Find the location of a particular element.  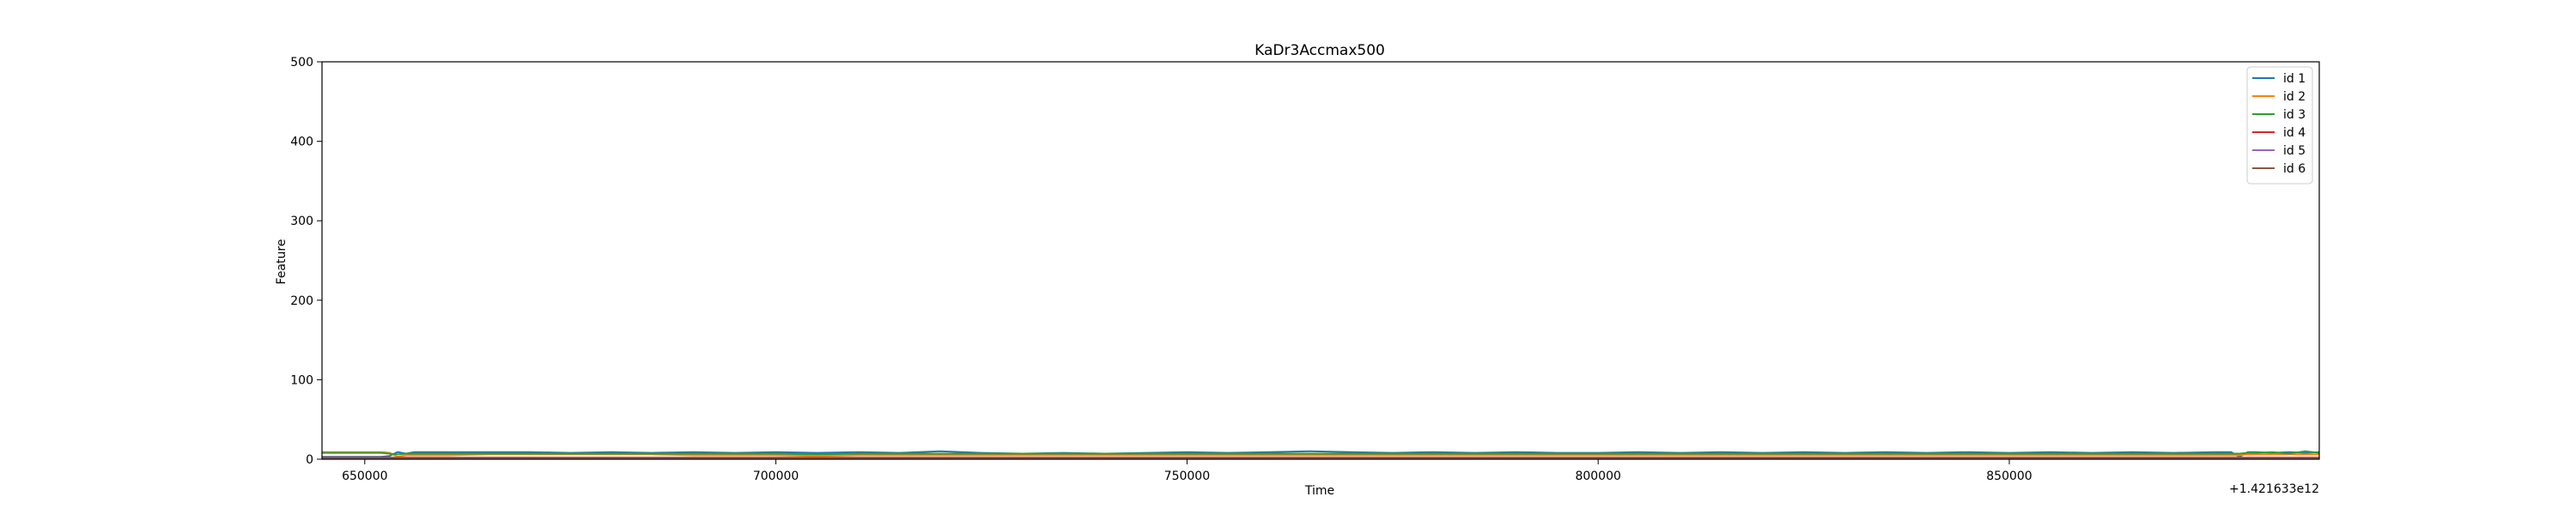

legend-label: id 5 is located at coordinates (2295, 151).